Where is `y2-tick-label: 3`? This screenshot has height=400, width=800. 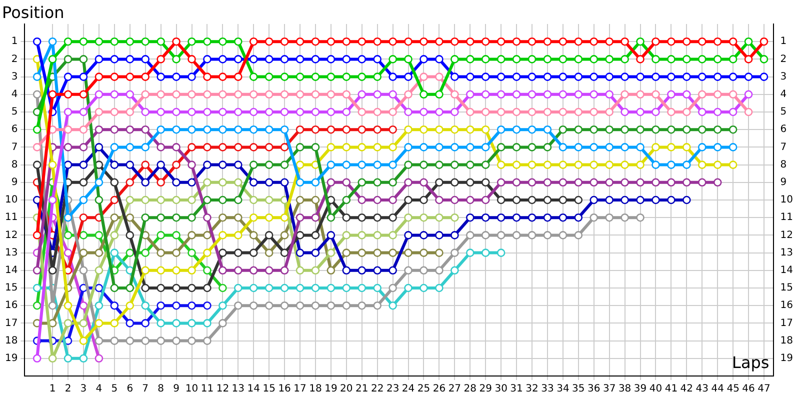
y2-tick-label: 3 is located at coordinates (783, 76).